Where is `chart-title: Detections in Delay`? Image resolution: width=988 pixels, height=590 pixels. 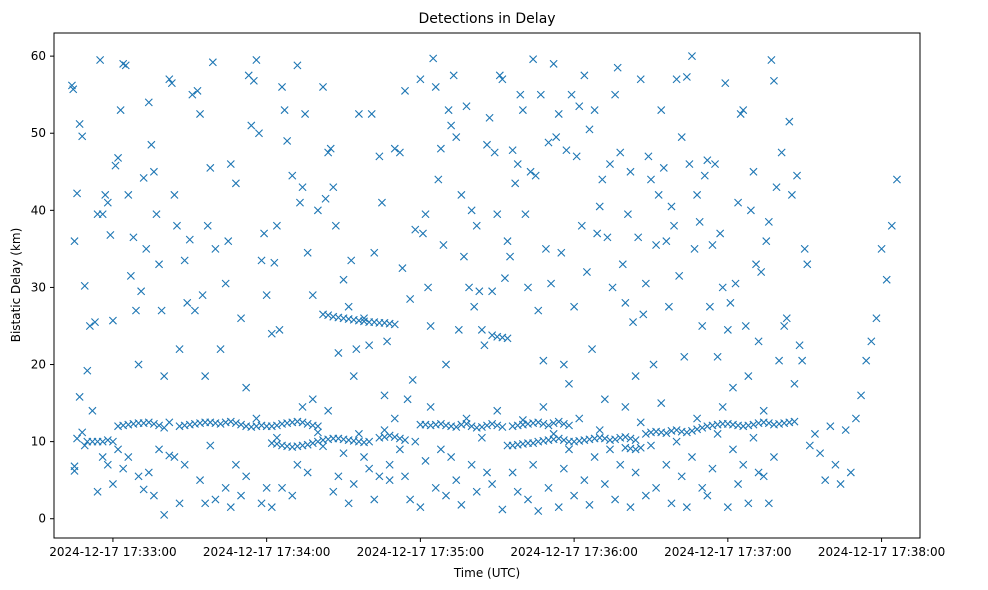 chart-title: Detections in Delay is located at coordinates (486, 19).